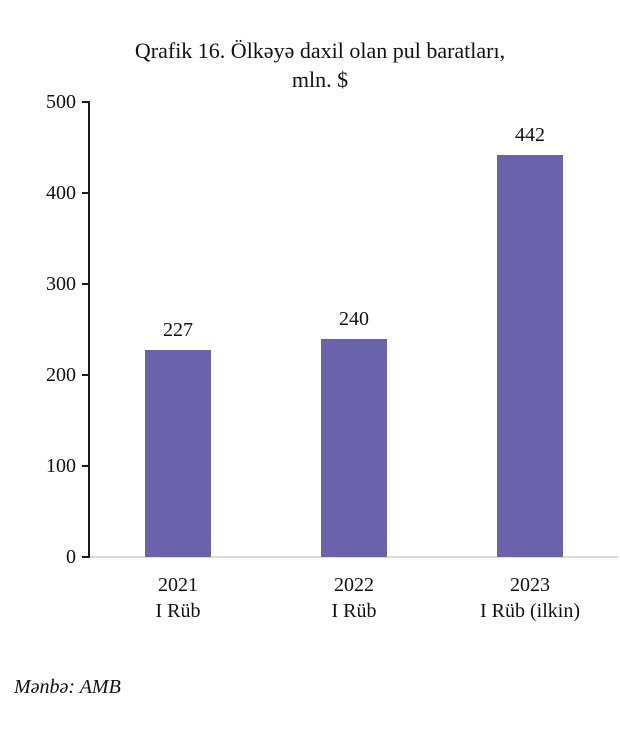  I want to click on y-axis-label: 300, so click(61, 284).